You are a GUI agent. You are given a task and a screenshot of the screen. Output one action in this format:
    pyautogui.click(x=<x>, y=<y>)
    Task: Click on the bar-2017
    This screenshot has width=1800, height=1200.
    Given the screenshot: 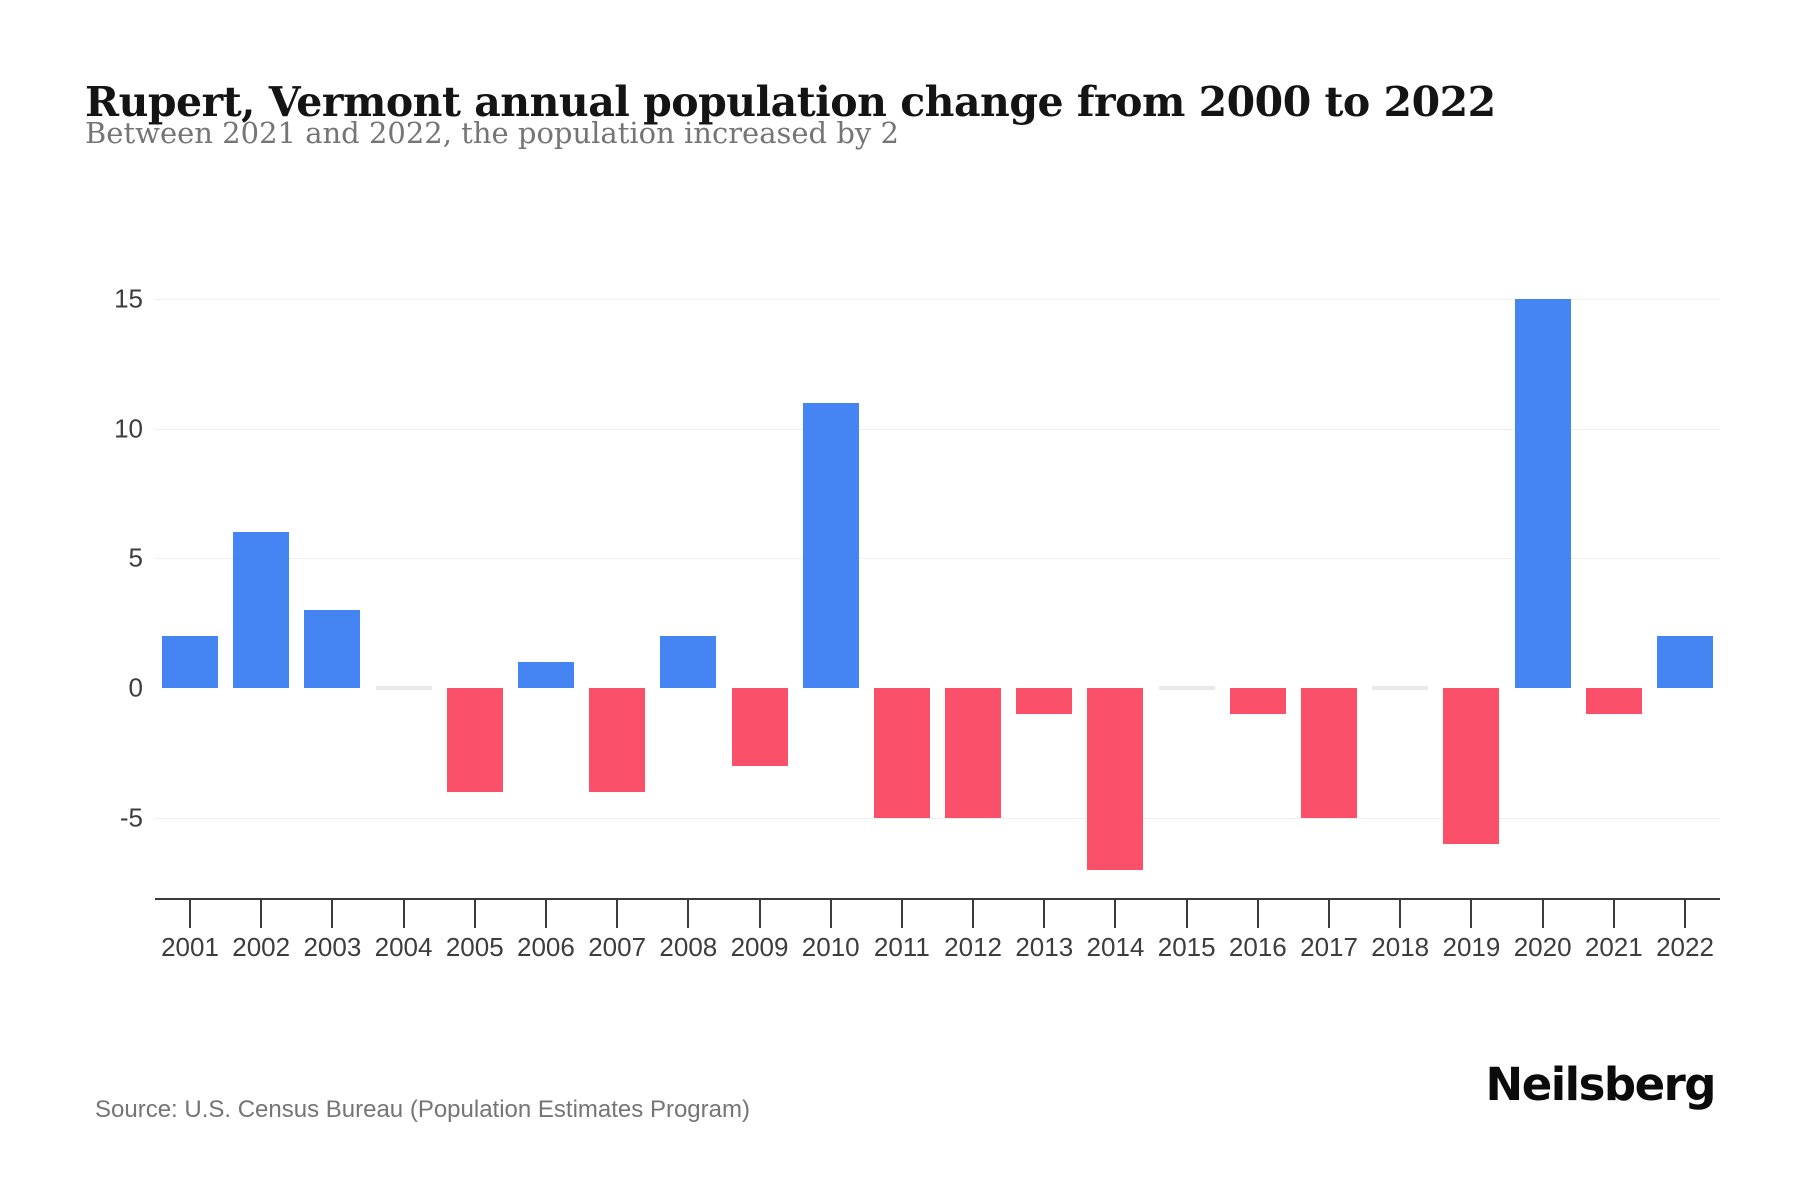 What is the action you would take?
    pyautogui.click(x=1329, y=753)
    